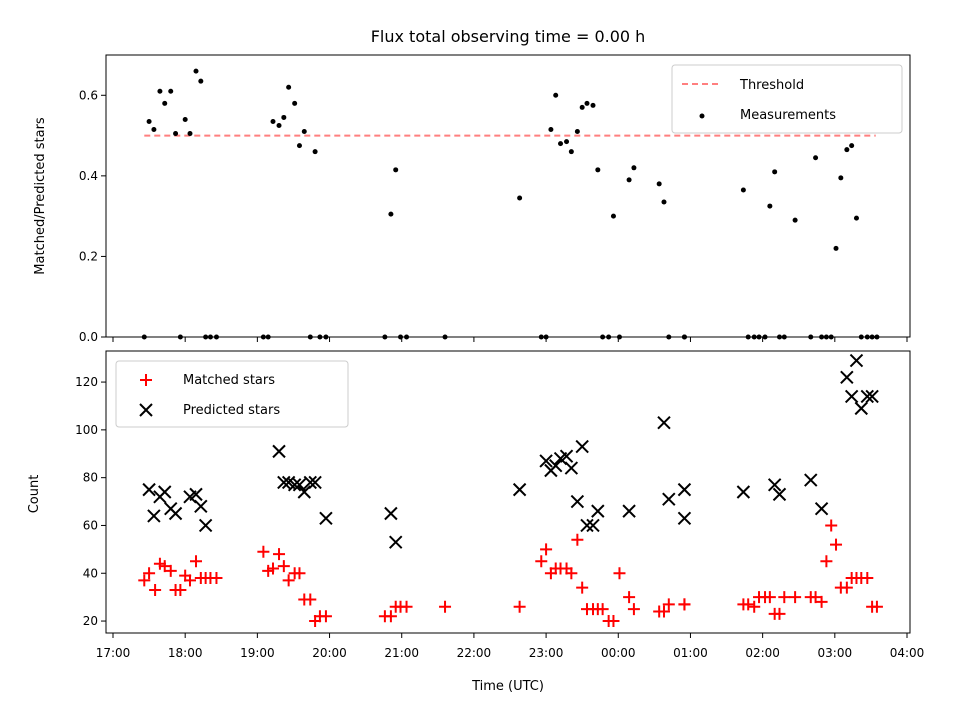  What do you see at coordinates (90, 525) in the screenshot?
I see `bottom-y-tick-label: 60` at bounding box center [90, 525].